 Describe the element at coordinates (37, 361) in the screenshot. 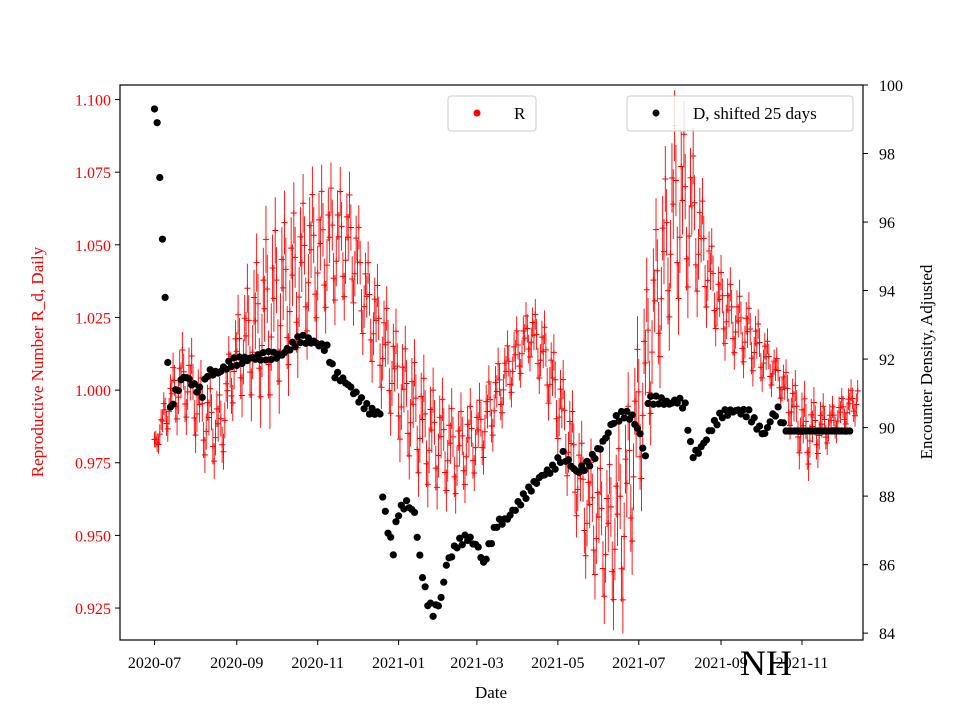

I see `left-y-axis-label: Reproductive Number R_d, Daily` at that location.